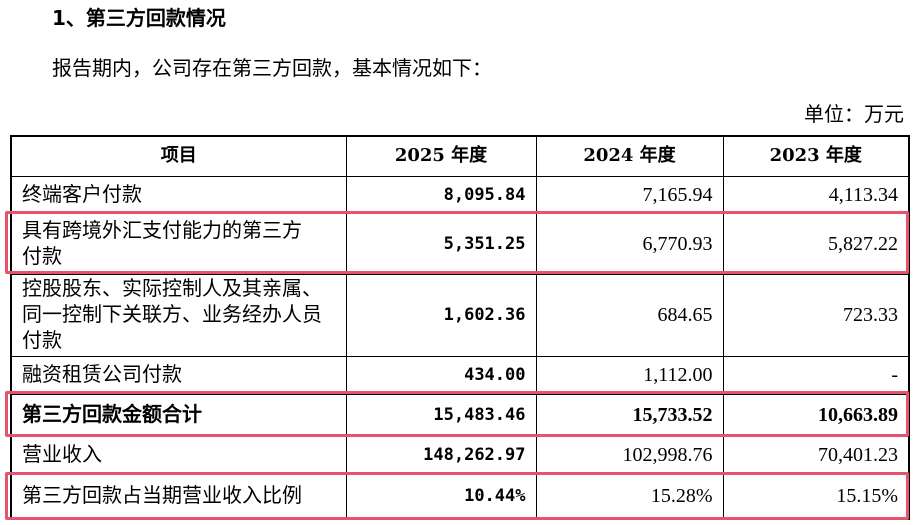  Describe the element at coordinates (441, 243) in the screenshot. I see `value-cell: 5,351.25` at that location.